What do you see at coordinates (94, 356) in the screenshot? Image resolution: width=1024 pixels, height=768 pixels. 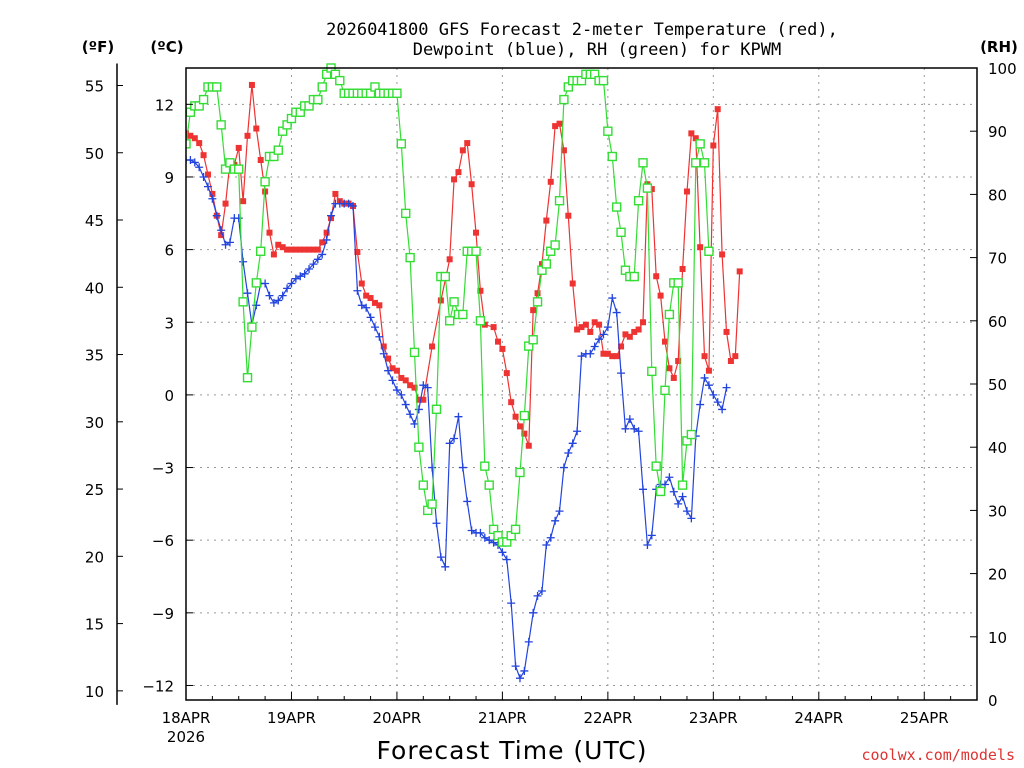 I see `fahrenheit-tick-label: 35` at bounding box center [94, 356].